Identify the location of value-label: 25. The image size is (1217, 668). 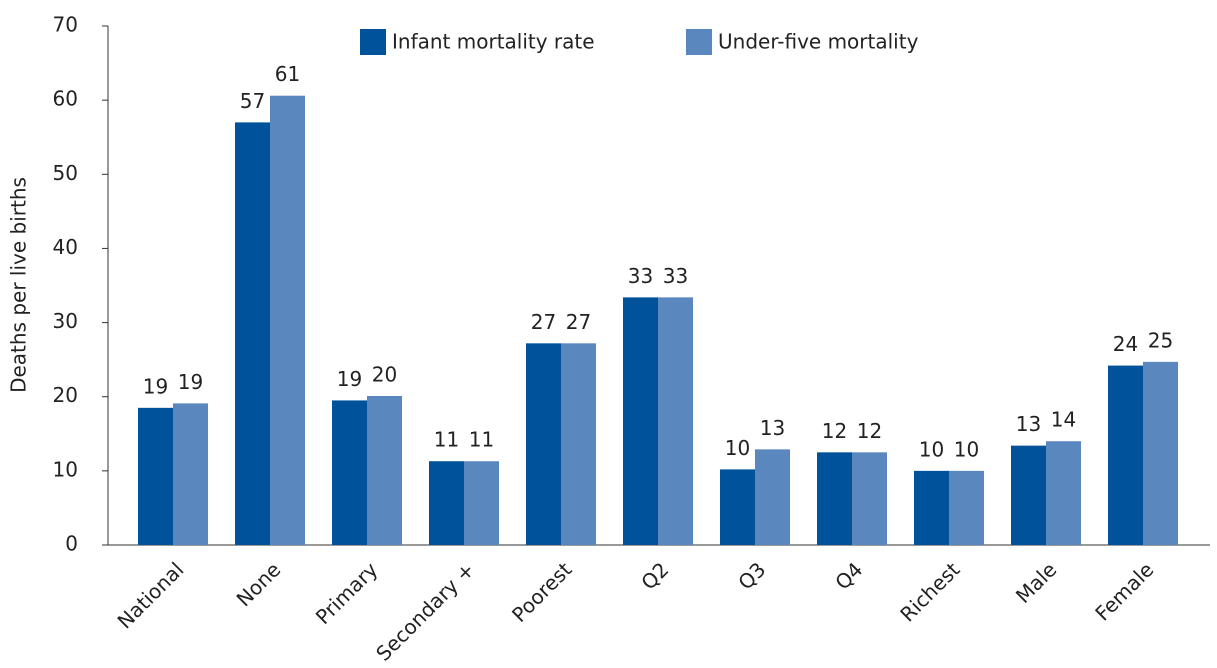
(1160, 340).